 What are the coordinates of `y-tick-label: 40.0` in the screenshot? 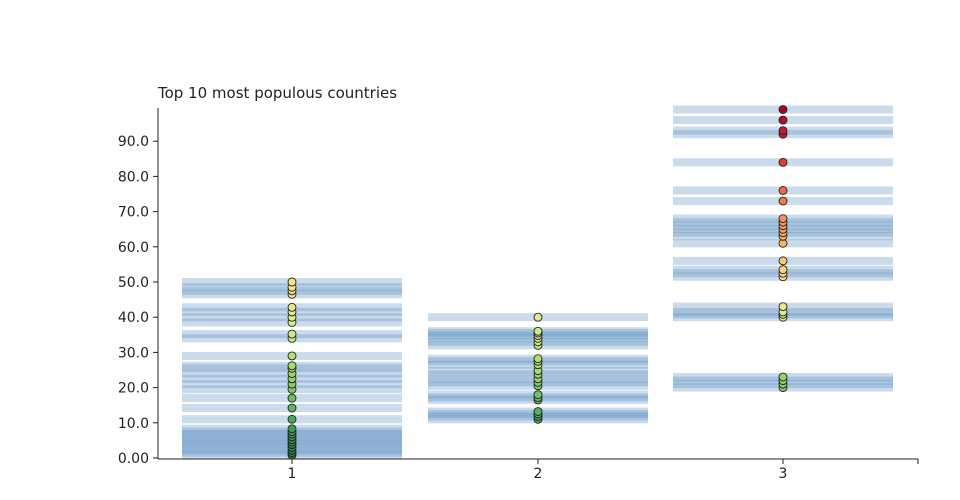 It's located at (133, 318).